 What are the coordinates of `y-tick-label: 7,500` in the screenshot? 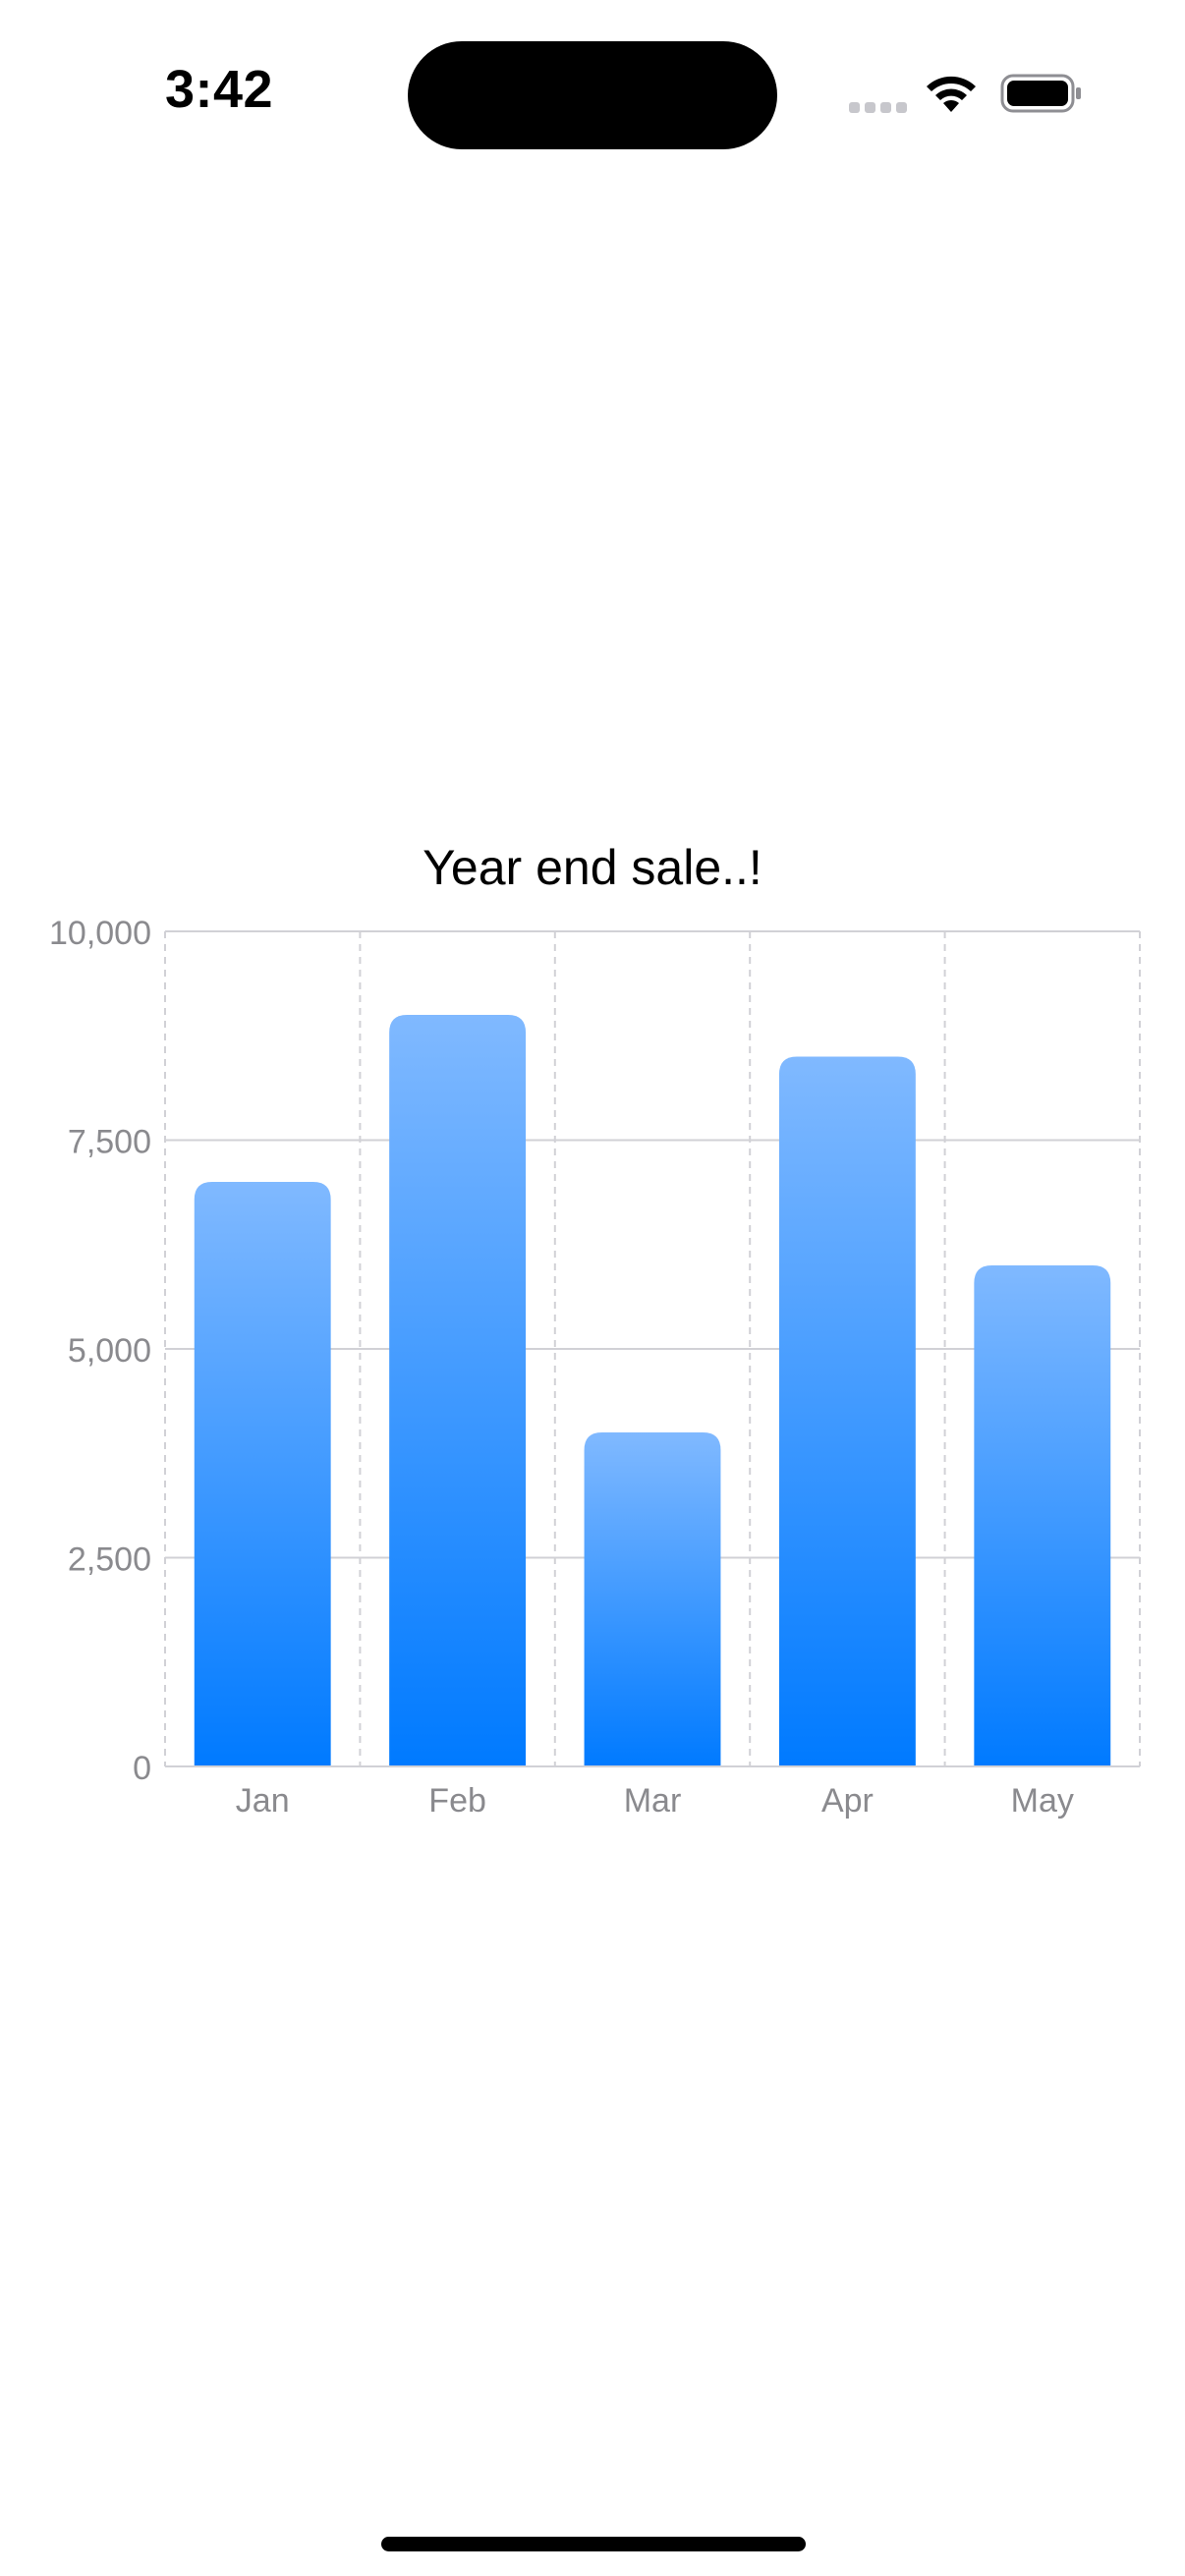 It's located at (110, 1142).